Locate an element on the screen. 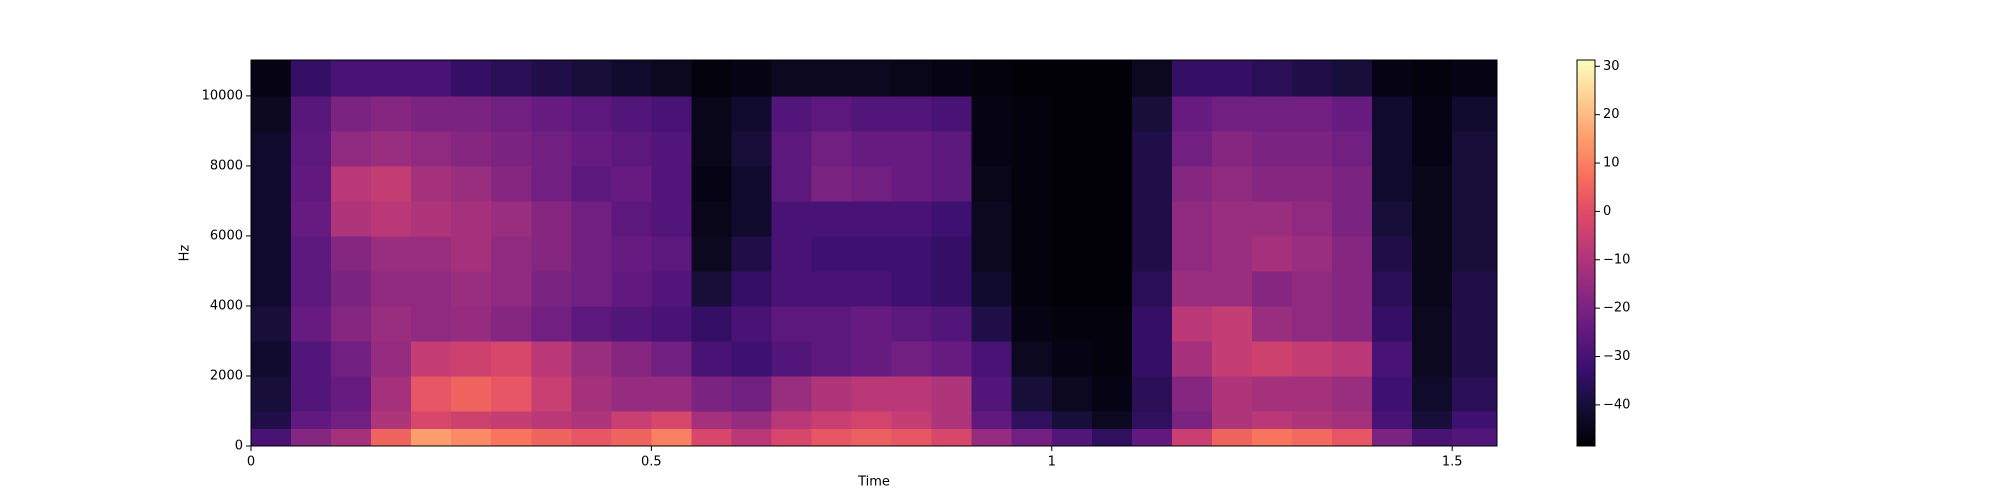 The height and width of the screenshot is (500, 2000). x-tick-label: 1 is located at coordinates (1052, 462).